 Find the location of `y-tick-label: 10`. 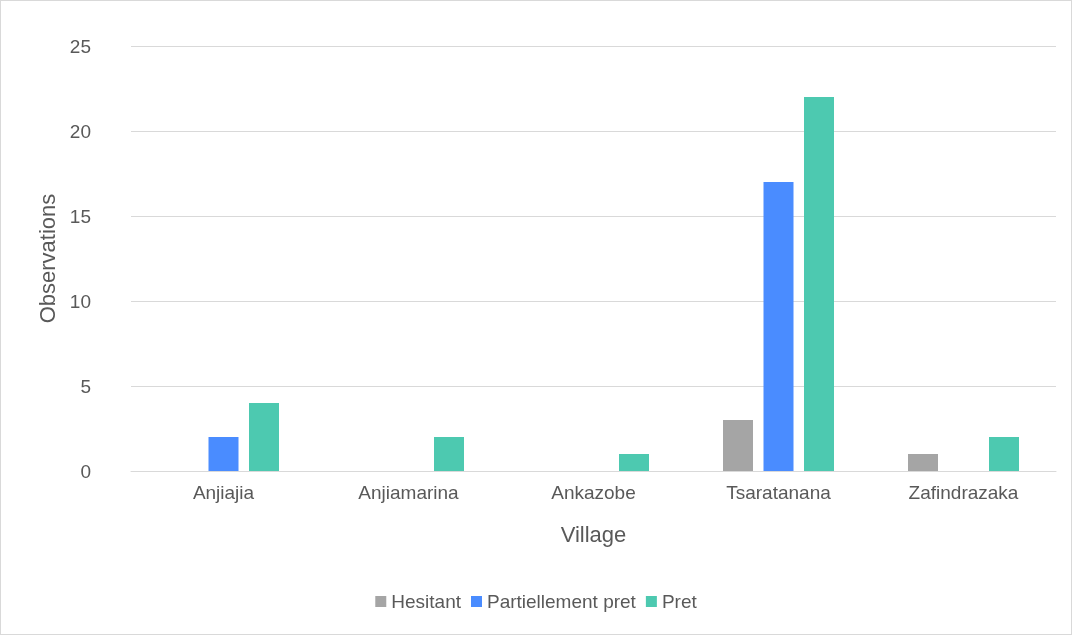

y-tick-label: 10 is located at coordinates (80, 301).